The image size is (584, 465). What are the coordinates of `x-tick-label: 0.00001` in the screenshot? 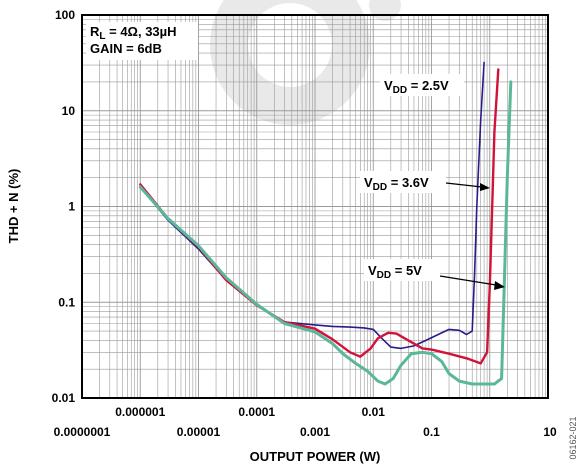 It's located at (199, 432).